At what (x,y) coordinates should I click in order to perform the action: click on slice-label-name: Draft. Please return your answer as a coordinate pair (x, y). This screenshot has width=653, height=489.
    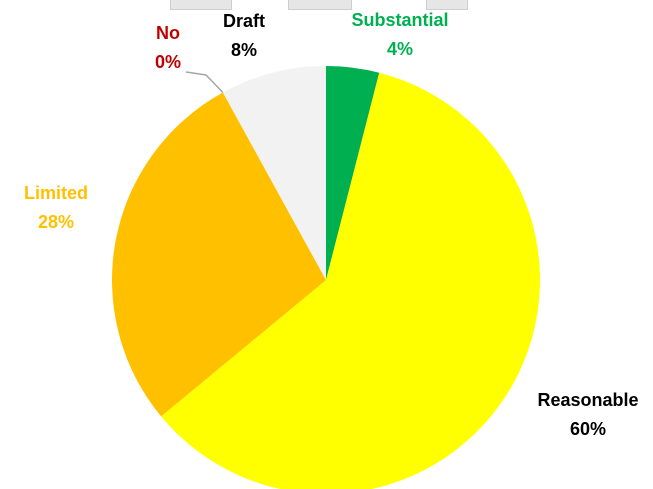
    Looking at the image, I should click on (244, 21).